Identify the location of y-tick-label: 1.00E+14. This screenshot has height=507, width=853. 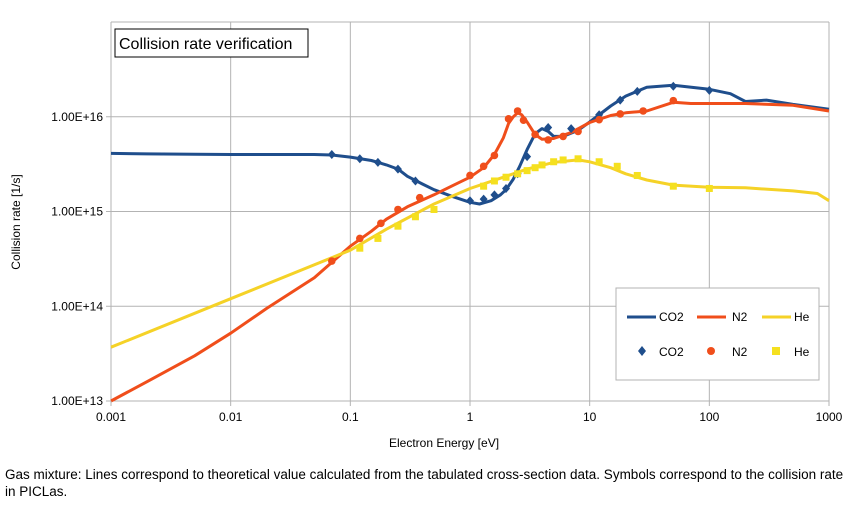
(77, 306).